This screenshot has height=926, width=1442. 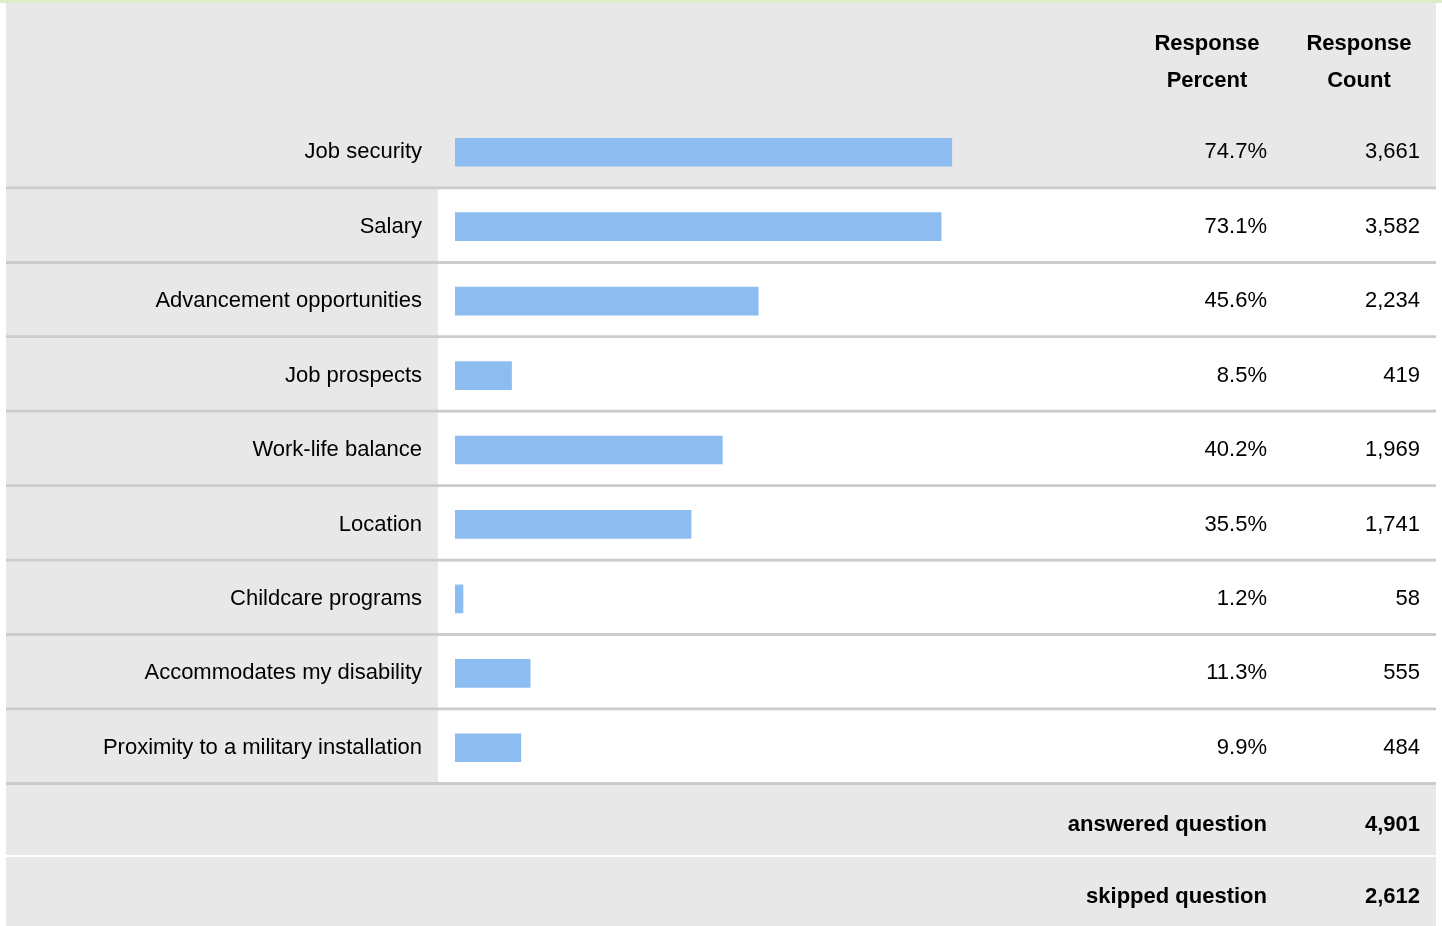 I want to click on text: skipped question, so click(x=1176, y=896).